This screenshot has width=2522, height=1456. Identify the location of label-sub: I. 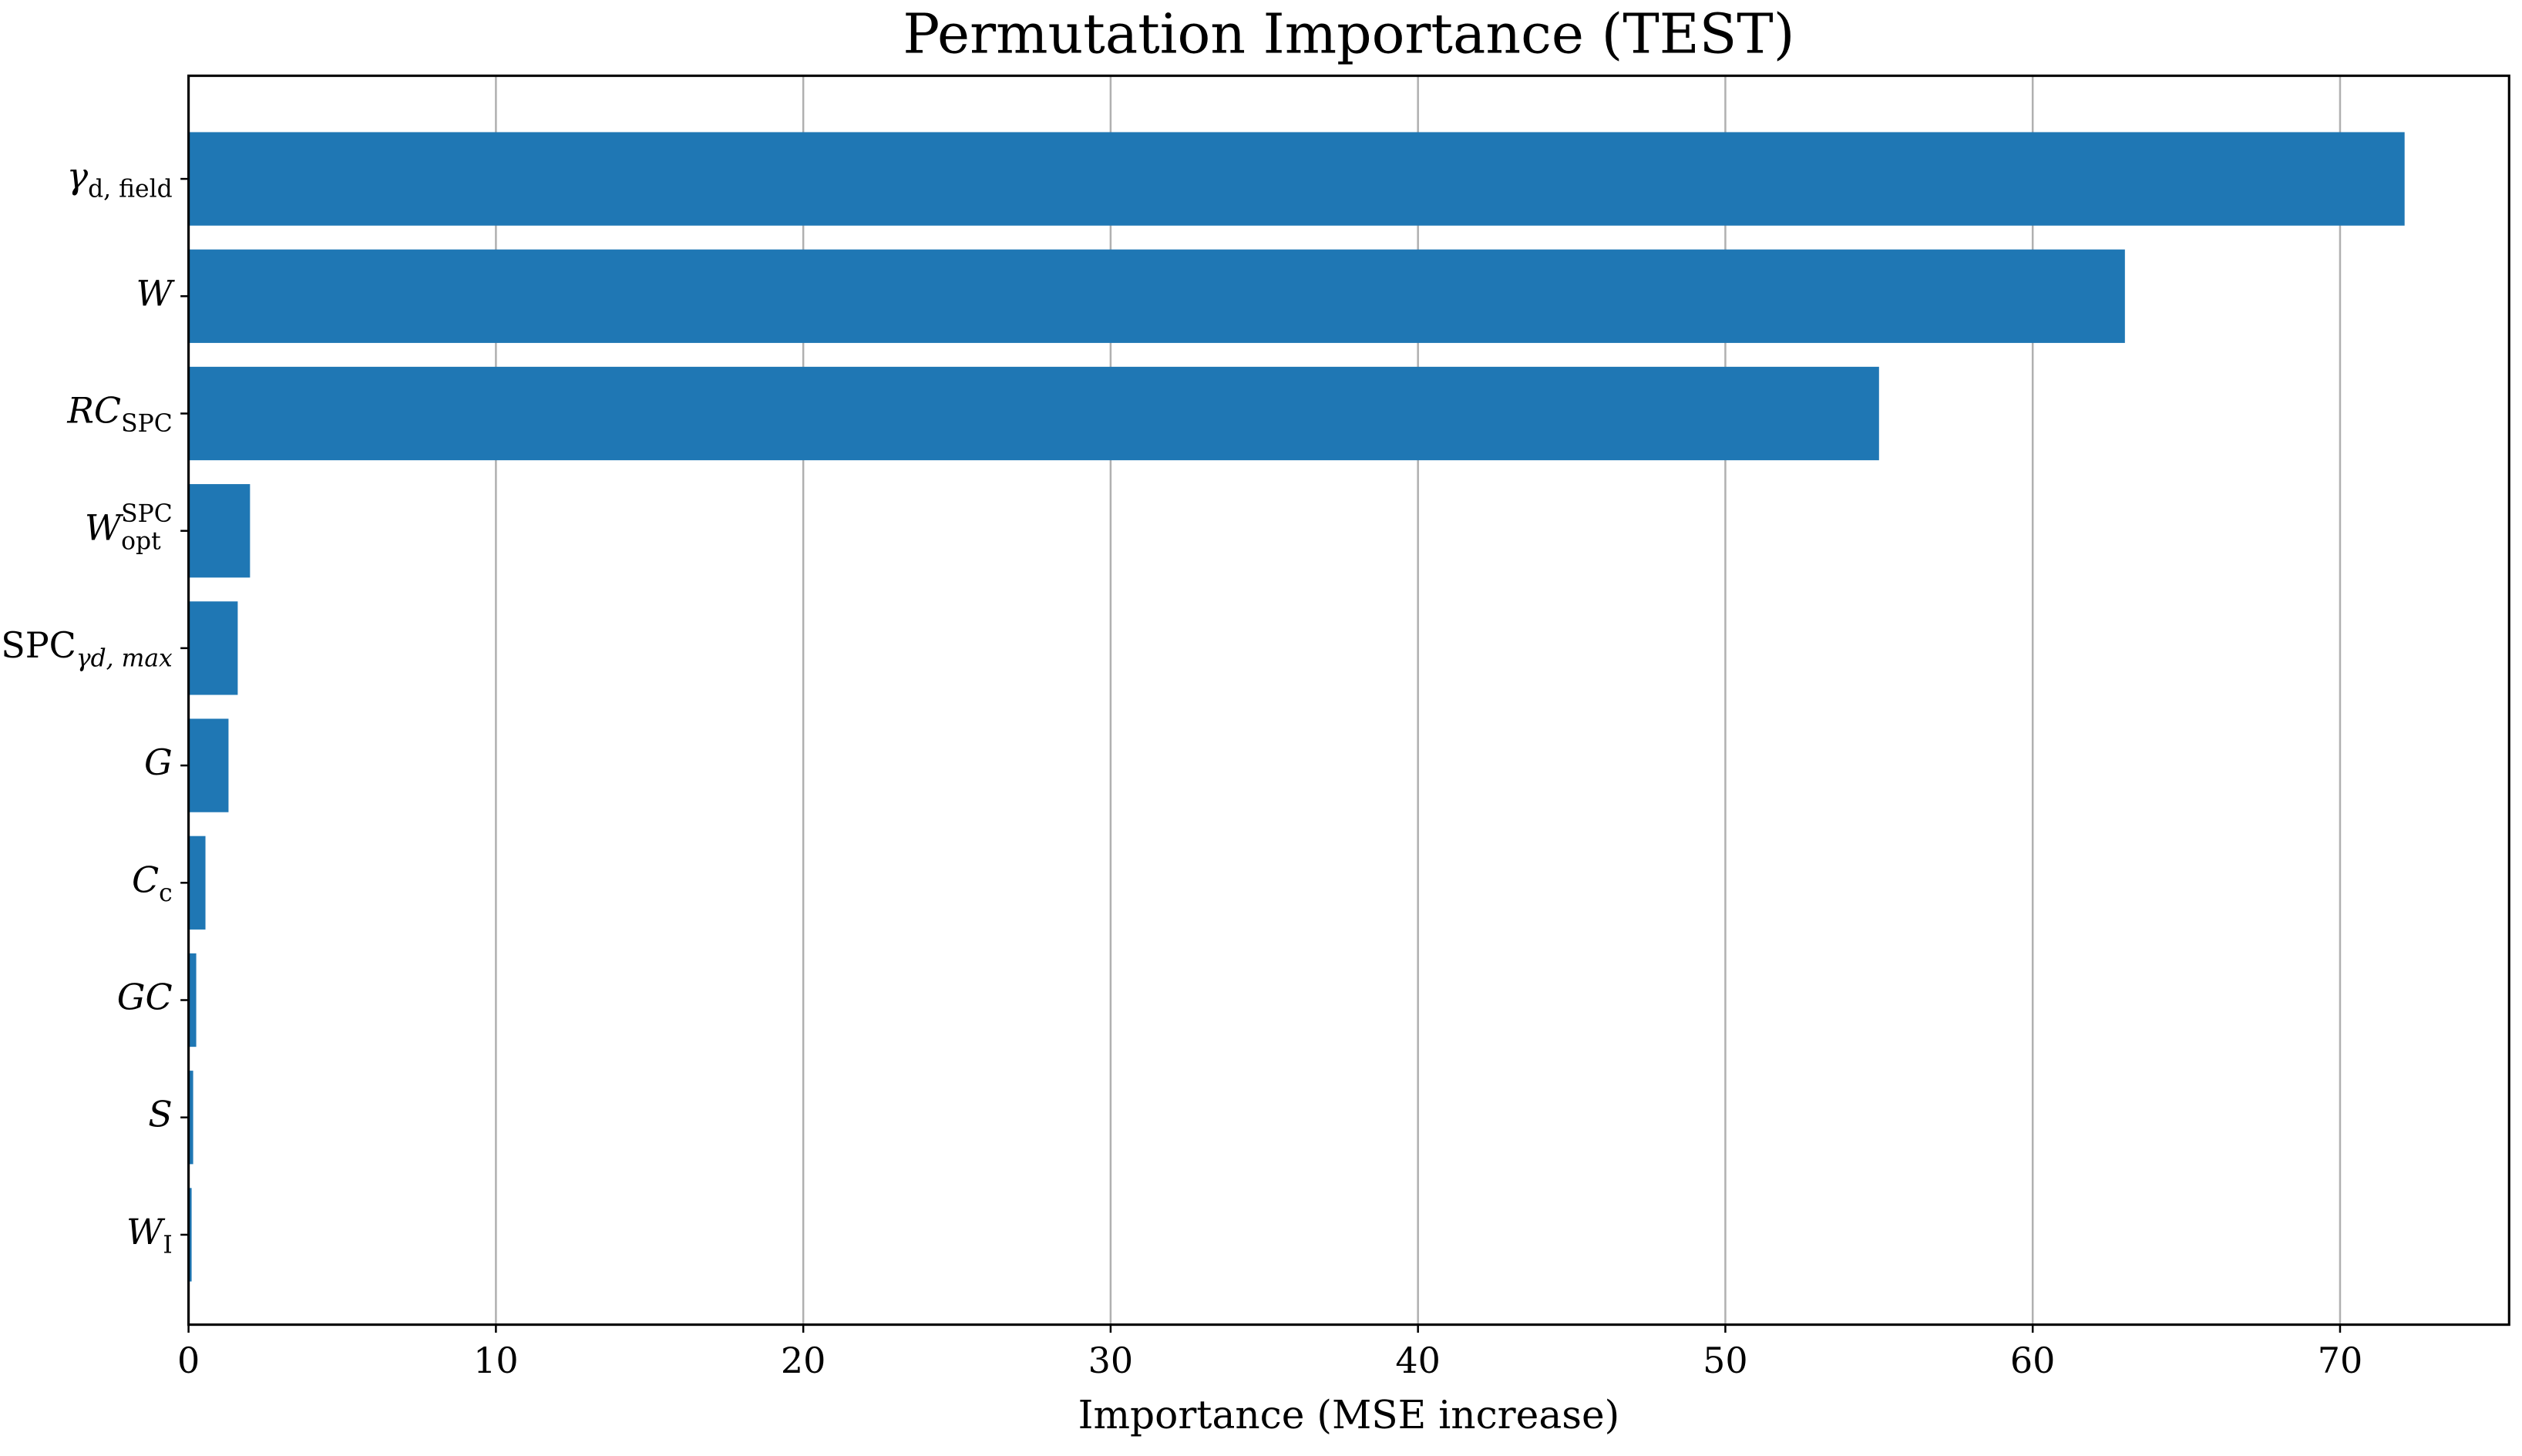
(168, 1245).